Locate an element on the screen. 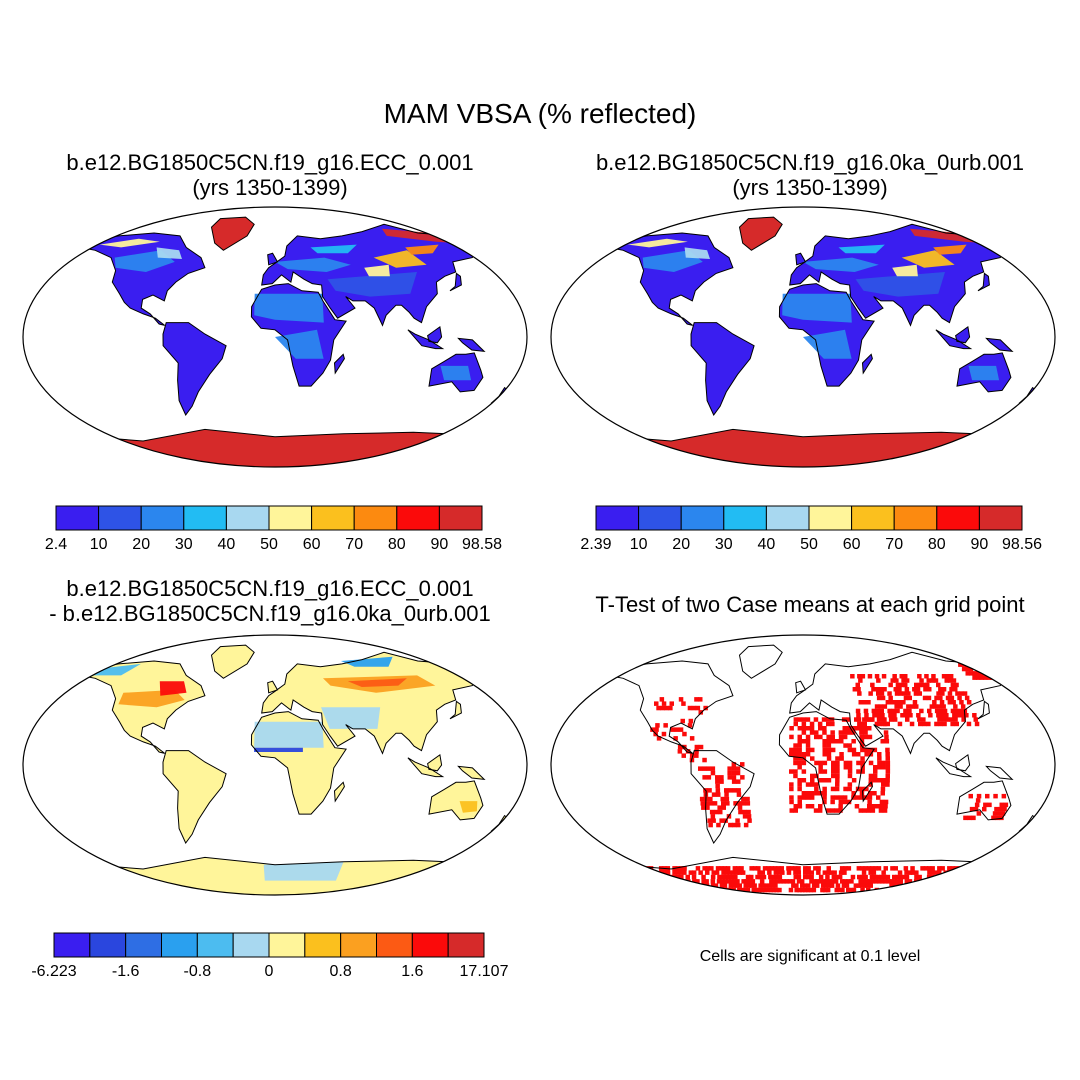 The image size is (1080, 1080). panel-title-line: b.e12.BG1850C5CN.f19_g16.ECC_0.001 is located at coordinates (270, 588).